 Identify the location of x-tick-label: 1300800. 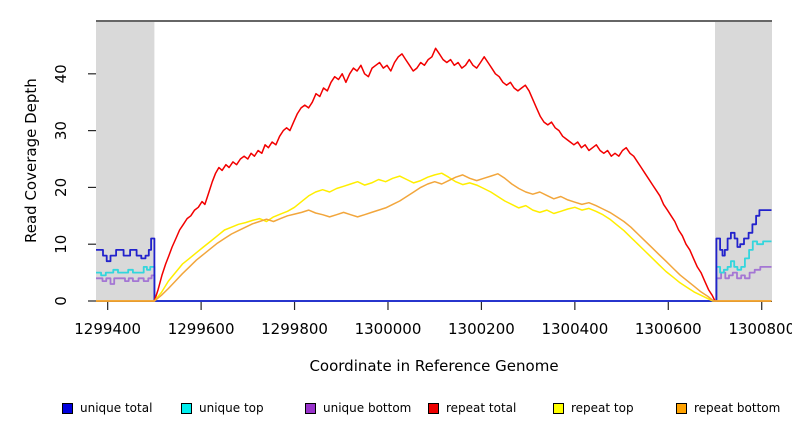
(760, 329).